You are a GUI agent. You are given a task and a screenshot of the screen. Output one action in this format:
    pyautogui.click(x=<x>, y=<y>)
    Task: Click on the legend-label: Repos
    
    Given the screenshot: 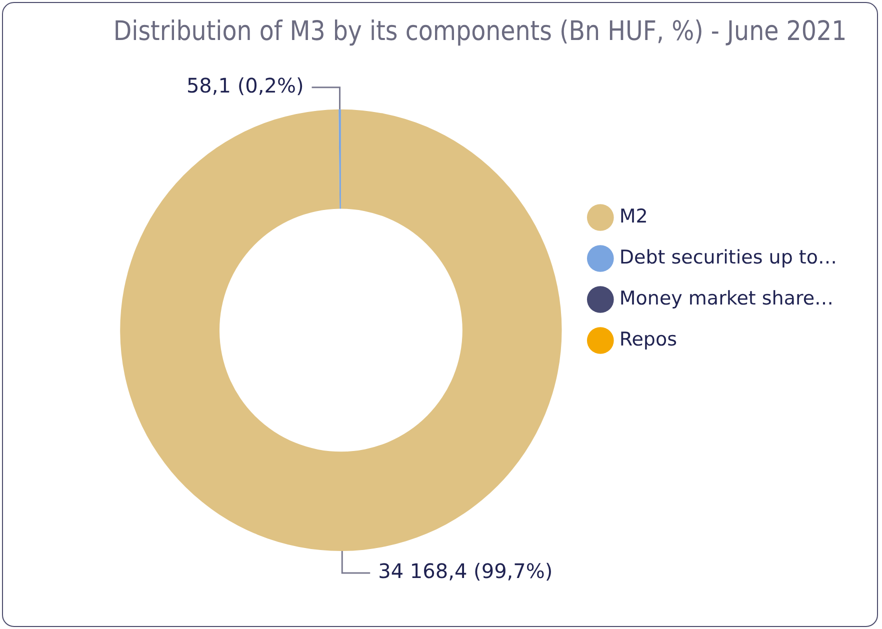 What is the action you would take?
    pyautogui.click(x=648, y=339)
    